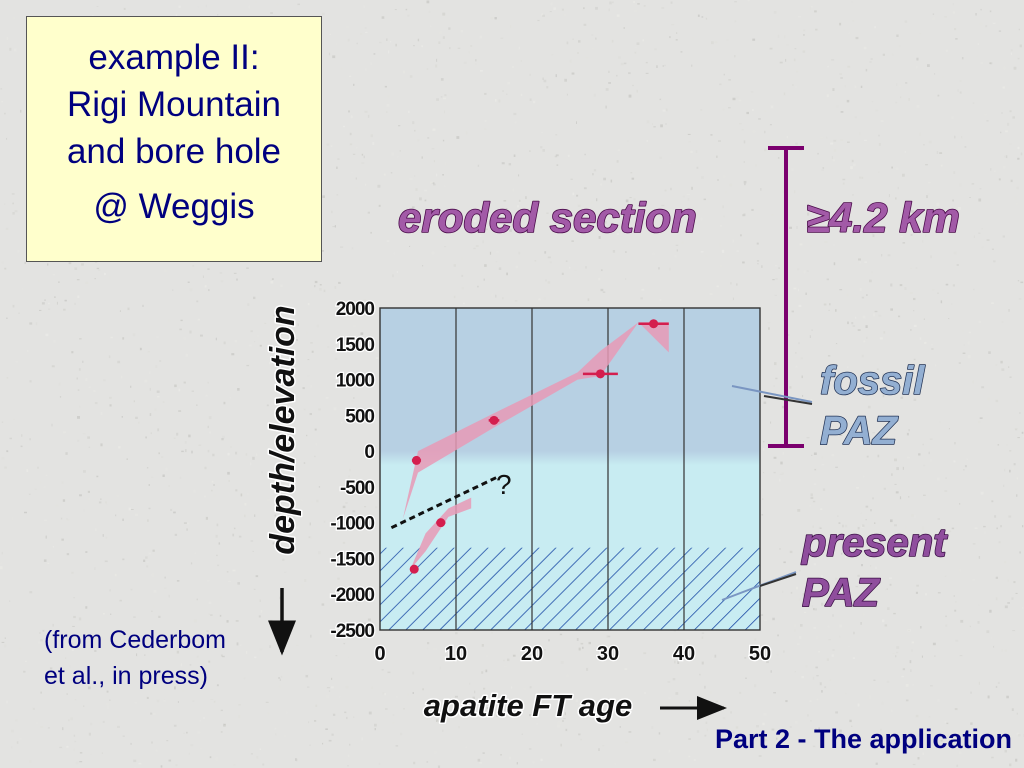 The image size is (1024, 768). What do you see at coordinates (352, 595) in the screenshot?
I see `y-tick-label: -2000` at bounding box center [352, 595].